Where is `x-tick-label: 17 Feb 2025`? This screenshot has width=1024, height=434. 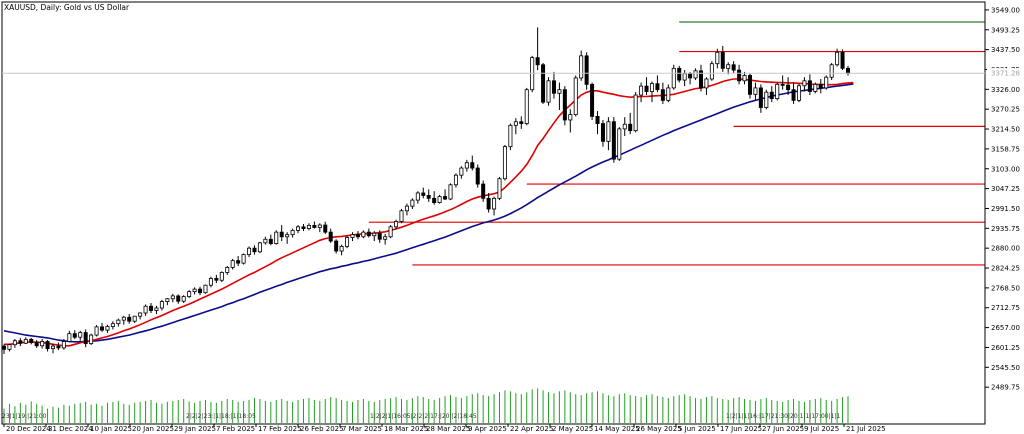 x-tick-label: 17 Feb 2025 is located at coordinates (280, 429).